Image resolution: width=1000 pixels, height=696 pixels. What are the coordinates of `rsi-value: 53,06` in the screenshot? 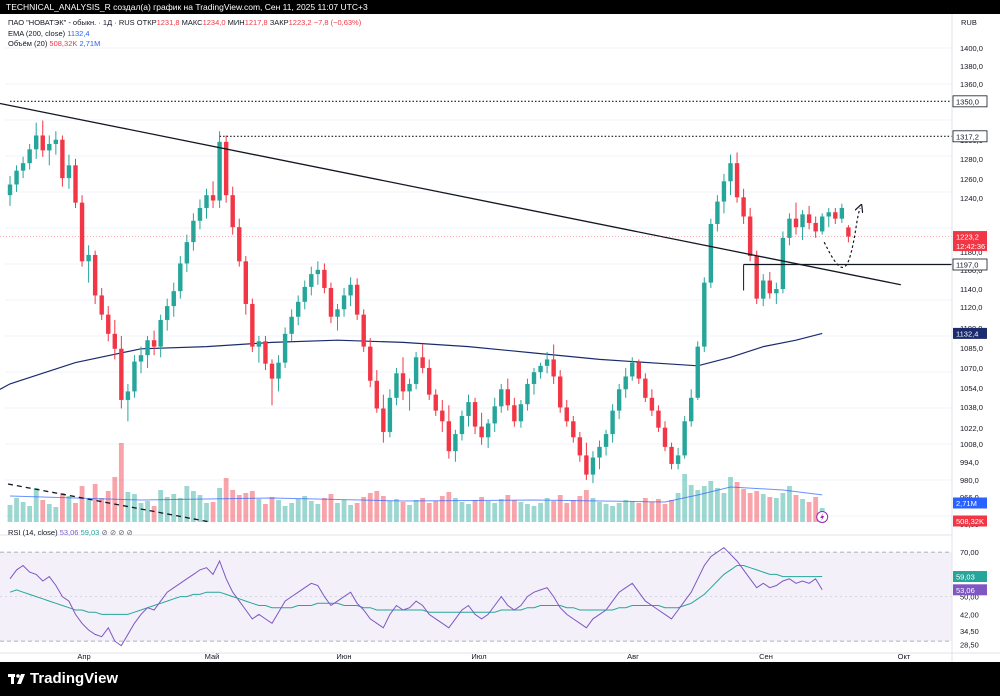 It's located at (69, 532).